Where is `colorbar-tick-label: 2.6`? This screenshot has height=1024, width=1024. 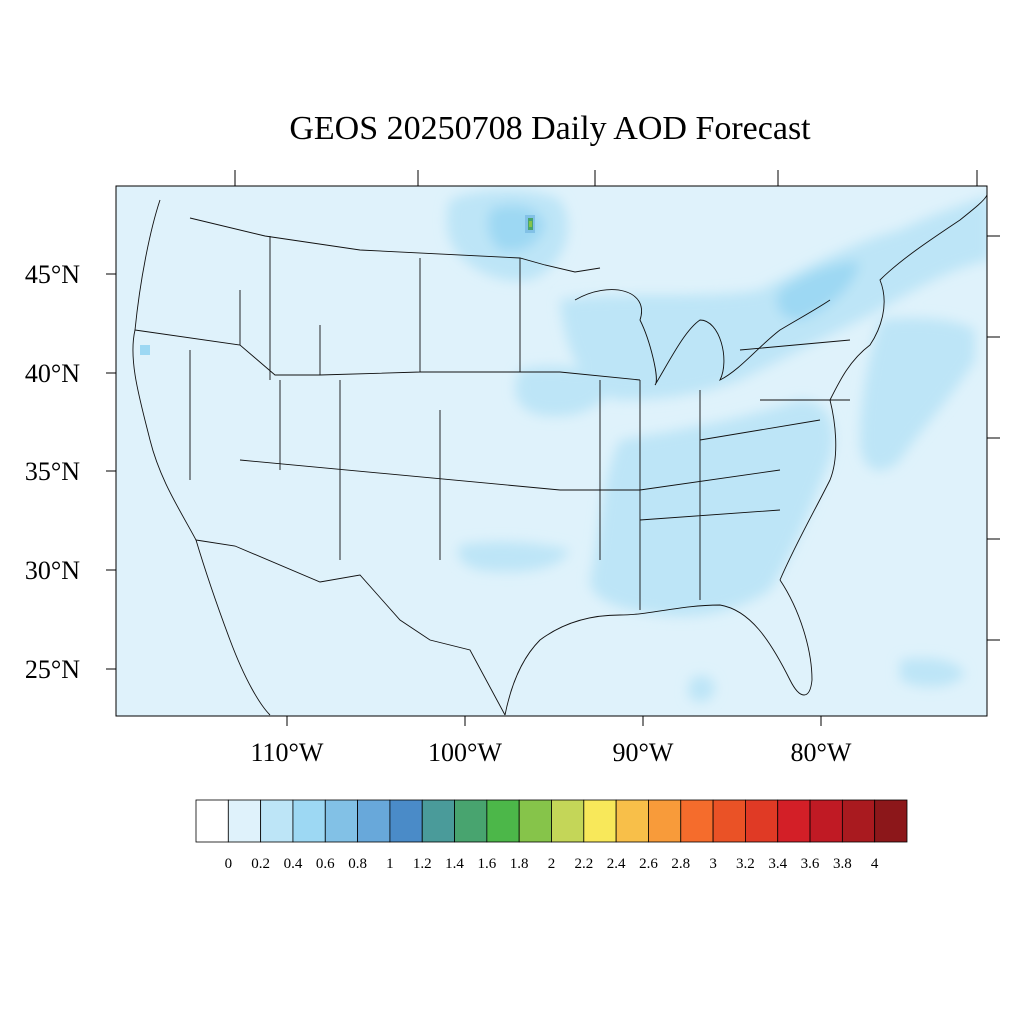
colorbar-tick-label: 2.6 is located at coordinates (648, 864).